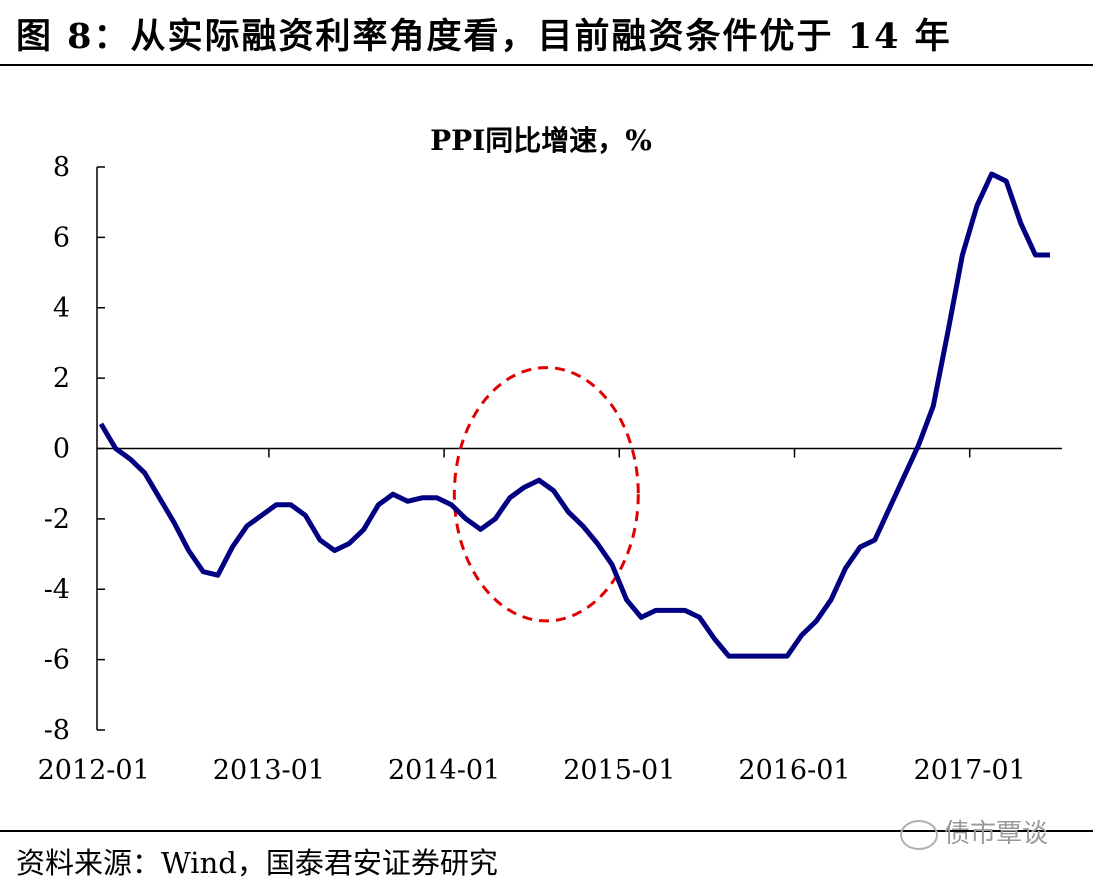  What do you see at coordinates (546, 65) in the screenshot?
I see `top-rule` at bounding box center [546, 65].